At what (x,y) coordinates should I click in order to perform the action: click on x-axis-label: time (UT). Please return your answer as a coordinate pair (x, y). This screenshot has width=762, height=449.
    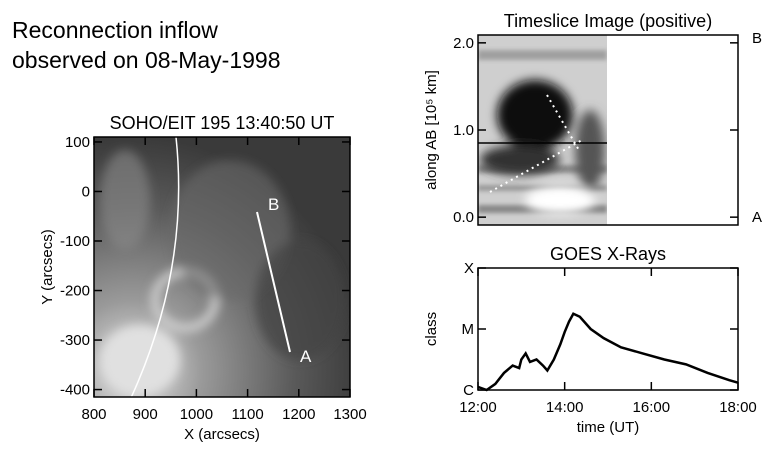
    Looking at the image, I should click on (608, 427).